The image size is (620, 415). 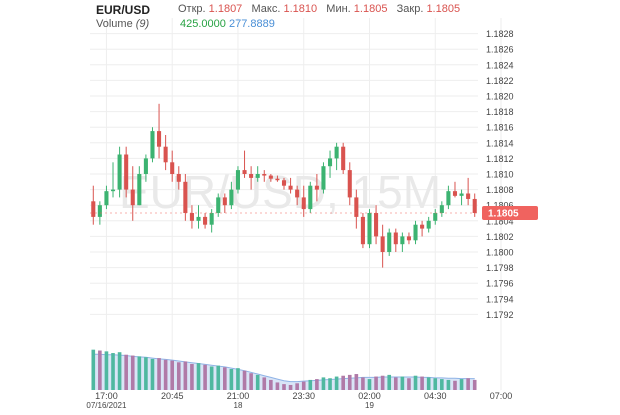 What do you see at coordinates (443, 9) in the screenshot?
I see `close-value: 1.1805` at bounding box center [443, 9].